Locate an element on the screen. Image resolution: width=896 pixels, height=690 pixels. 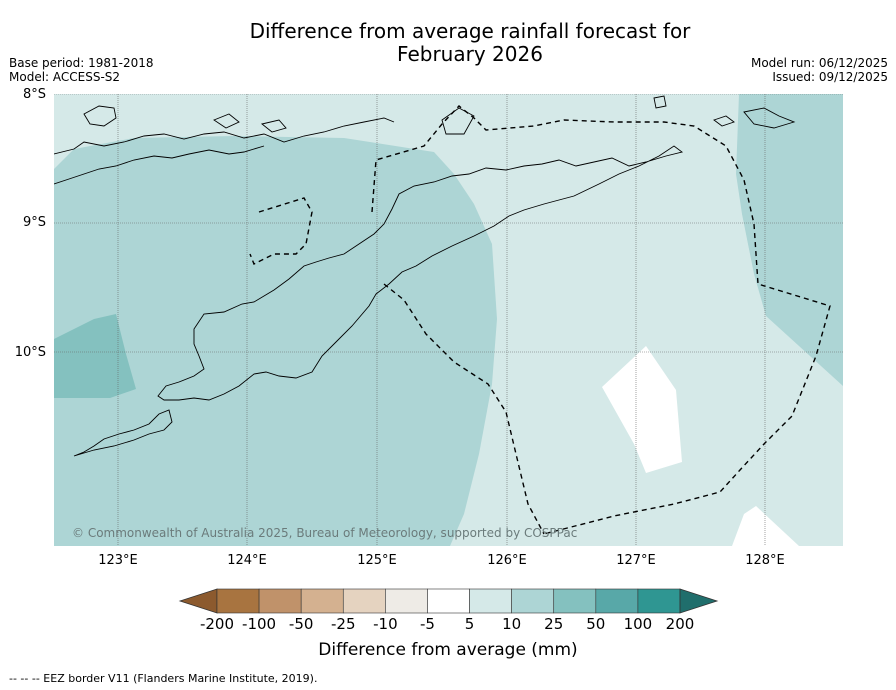
cb-tick-label: 50 is located at coordinates (596, 624).